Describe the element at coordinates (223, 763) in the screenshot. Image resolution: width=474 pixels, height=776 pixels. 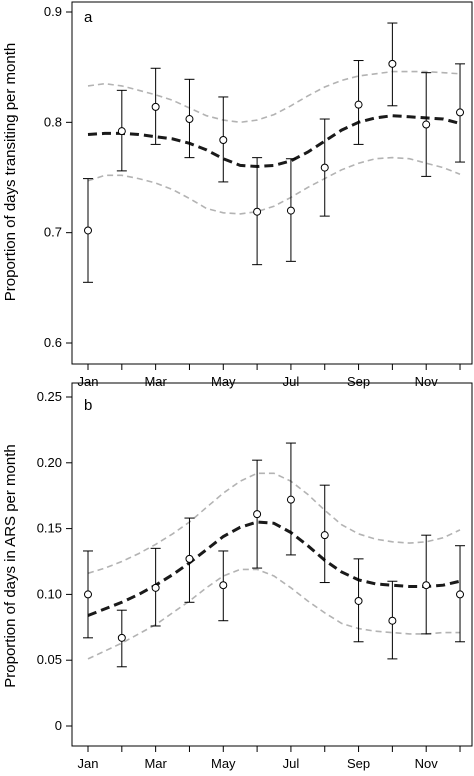
I see `panel-b-x-tick-label: May` at that location.